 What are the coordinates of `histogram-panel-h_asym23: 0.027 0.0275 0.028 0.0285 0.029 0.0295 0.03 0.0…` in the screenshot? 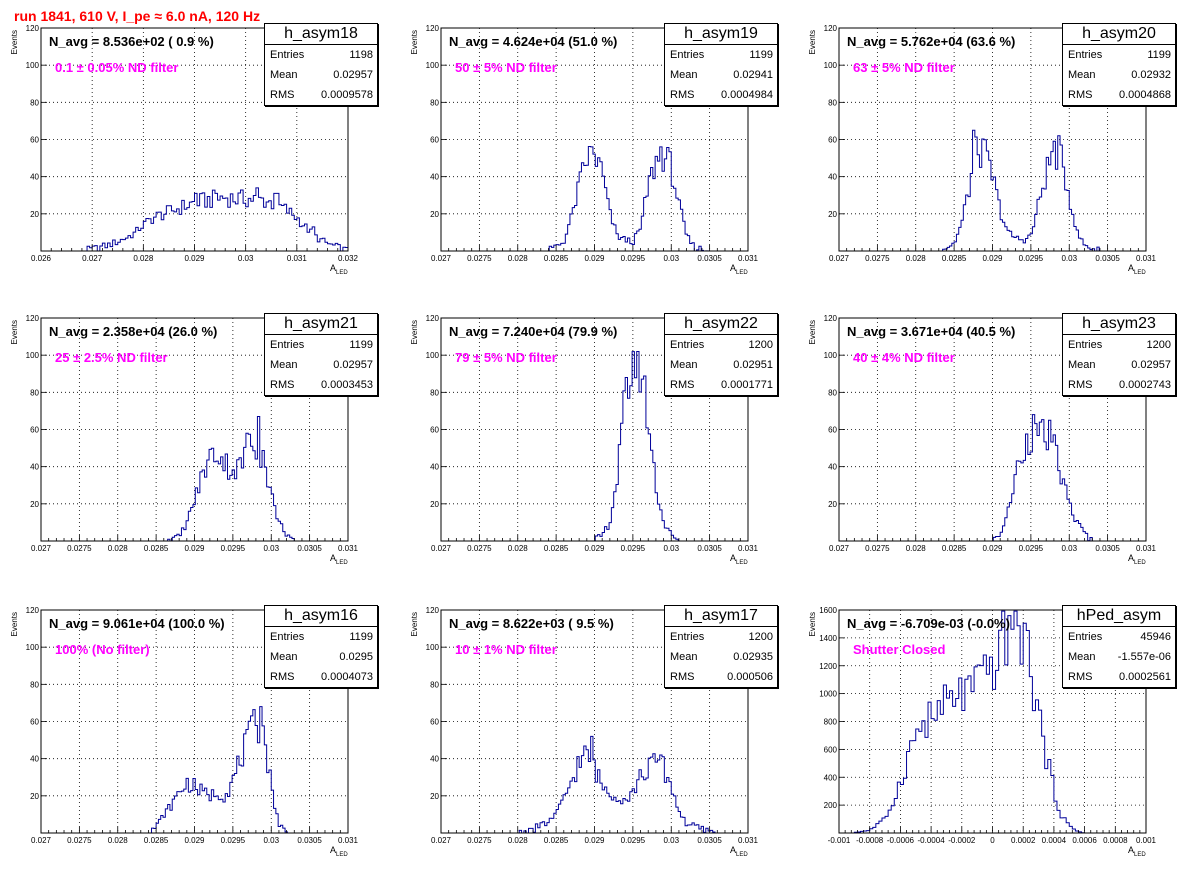 It's located at (997, 435).